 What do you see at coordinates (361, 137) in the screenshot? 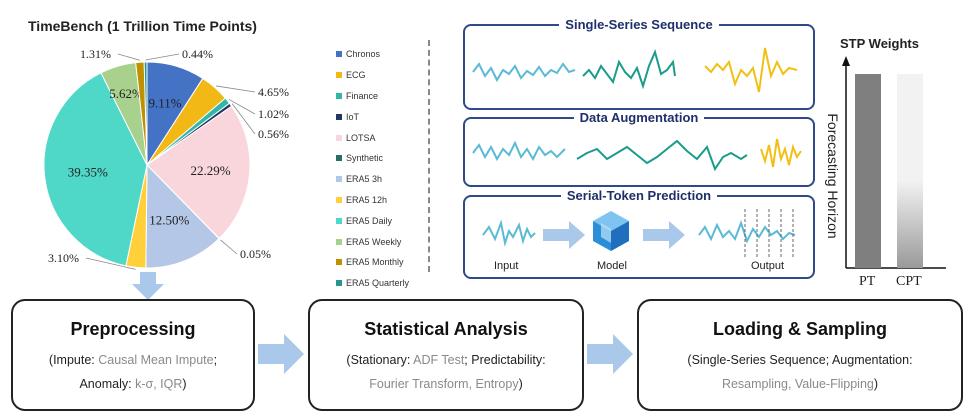
I see `legend-label: LOTSA` at bounding box center [361, 137].